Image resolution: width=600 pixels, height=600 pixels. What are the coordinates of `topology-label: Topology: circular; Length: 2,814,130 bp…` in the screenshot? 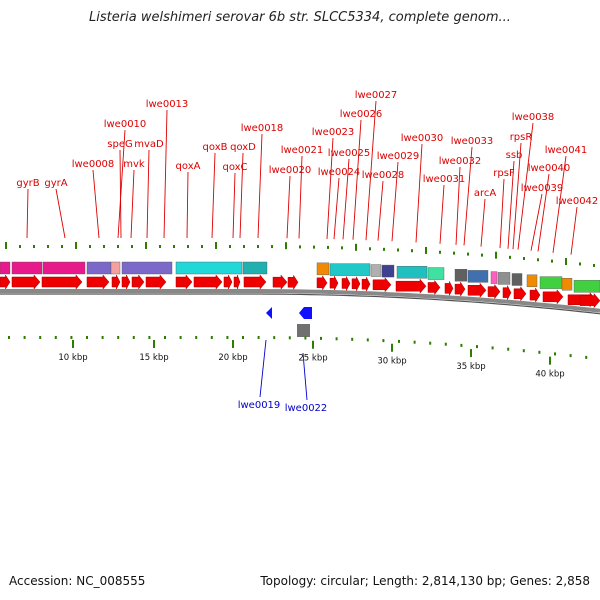 It's located at (425, 581).